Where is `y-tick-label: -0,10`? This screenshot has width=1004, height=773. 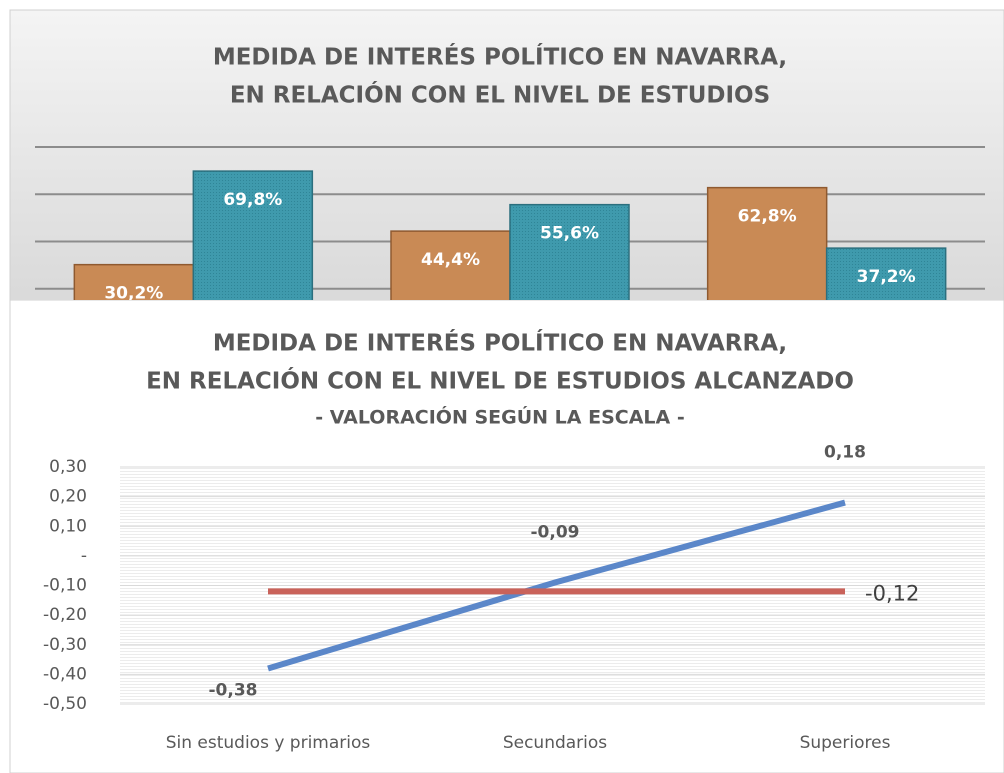 y-tick-label: -0,10 is located at coordinates (65, 586).